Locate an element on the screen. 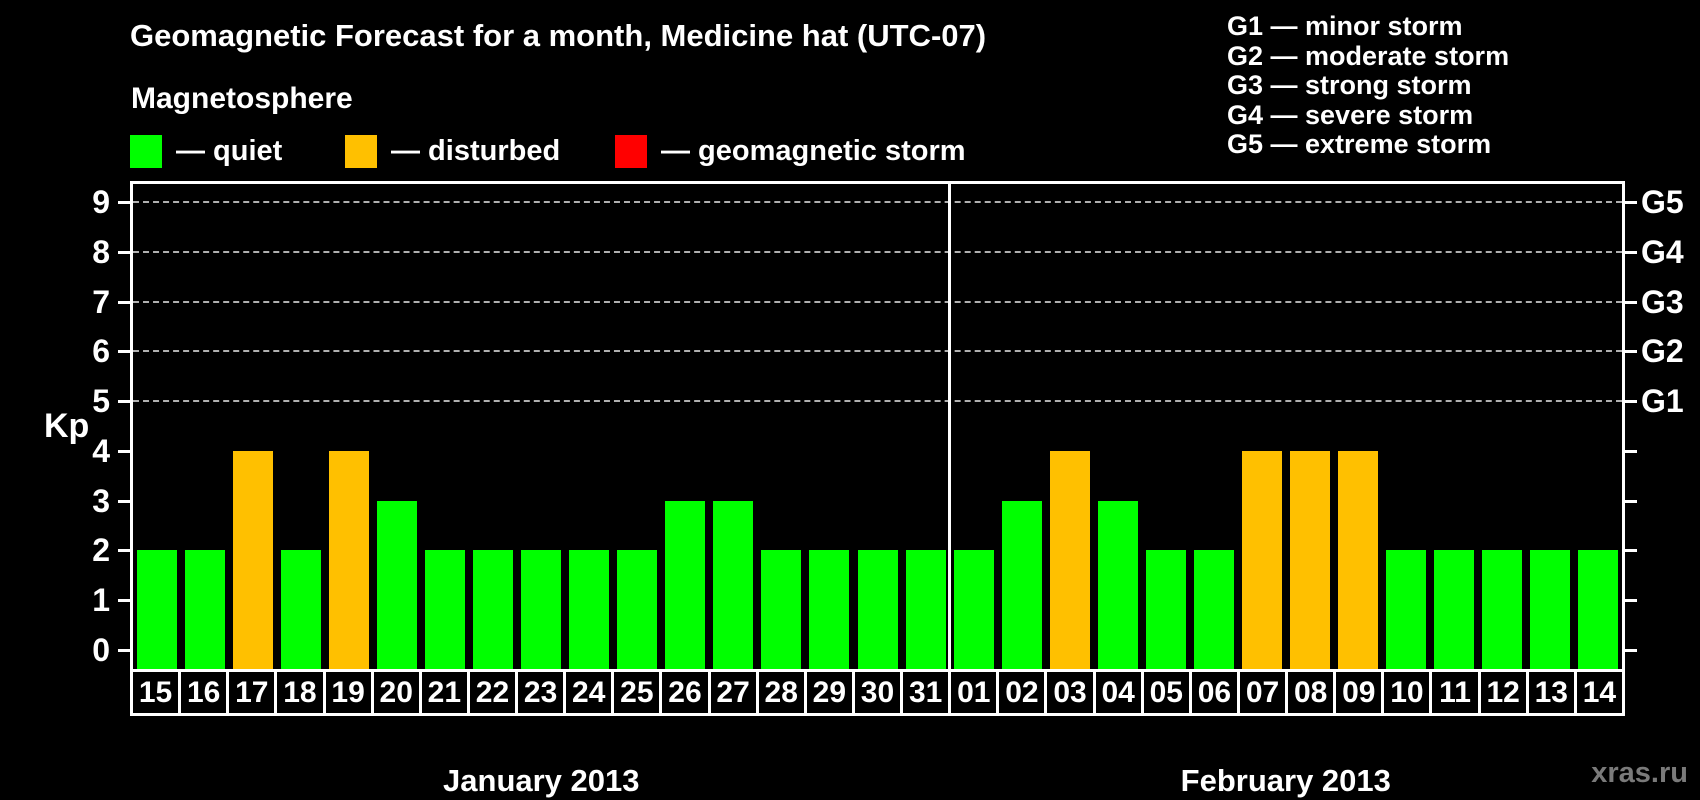 This screenshot has width=1700, height=800. day-cell-06: 06 is located at coordinates (1214, 692).